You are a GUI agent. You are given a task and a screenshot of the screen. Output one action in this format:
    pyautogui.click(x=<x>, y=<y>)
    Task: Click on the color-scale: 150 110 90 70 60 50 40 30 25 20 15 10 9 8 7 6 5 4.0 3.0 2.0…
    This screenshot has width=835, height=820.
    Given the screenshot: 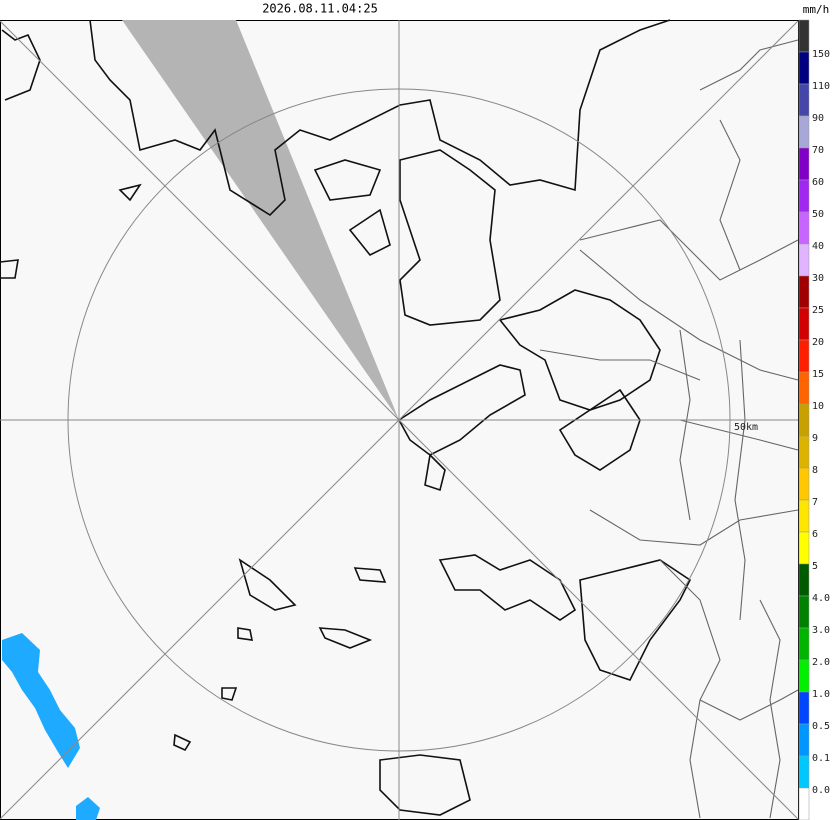 What is the action you would take?
    pyautogui.click(x=814, y=419)
    